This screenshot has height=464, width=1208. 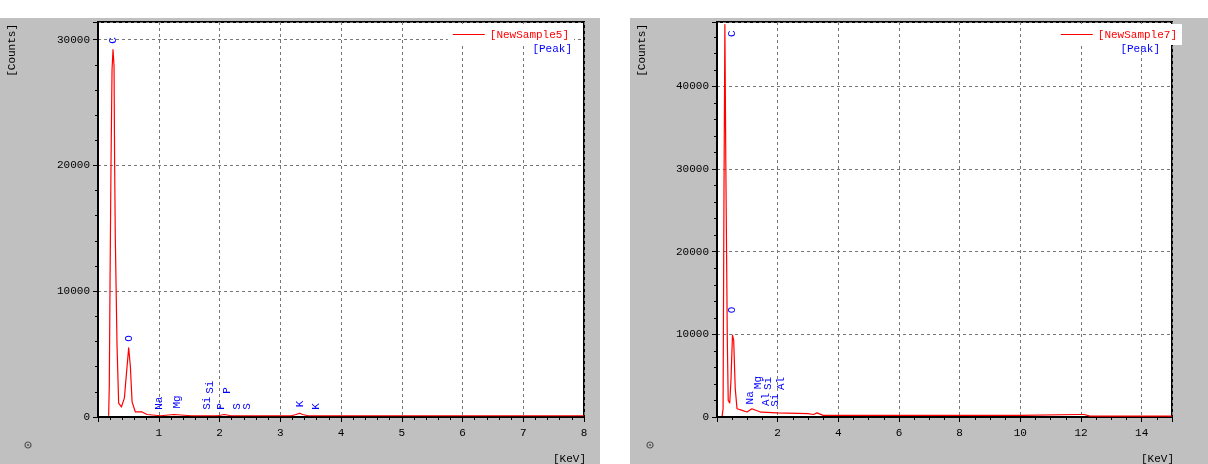 What do you see at coordinates (781, 383) in the screenshot?
I see `annotation: Al` at bounding box center [781, 383].